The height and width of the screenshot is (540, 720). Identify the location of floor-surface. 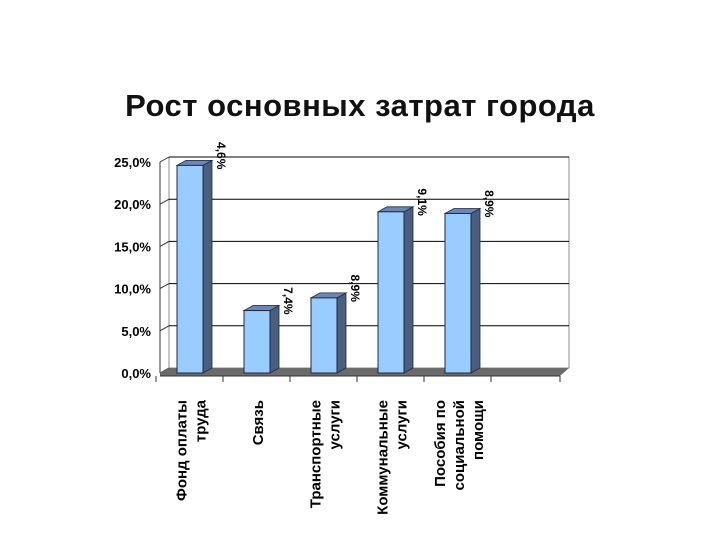
(364, 372).